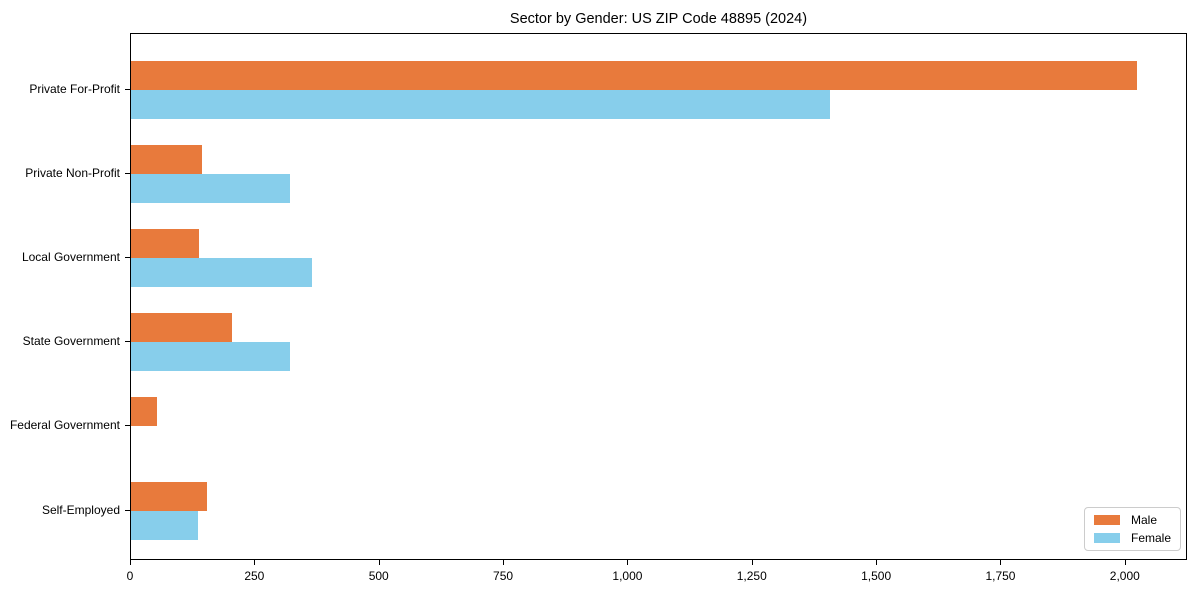 The height and width of the screenshot is (600, 1200). I want to click on legend-label-male: Male, so click(1143, 520).